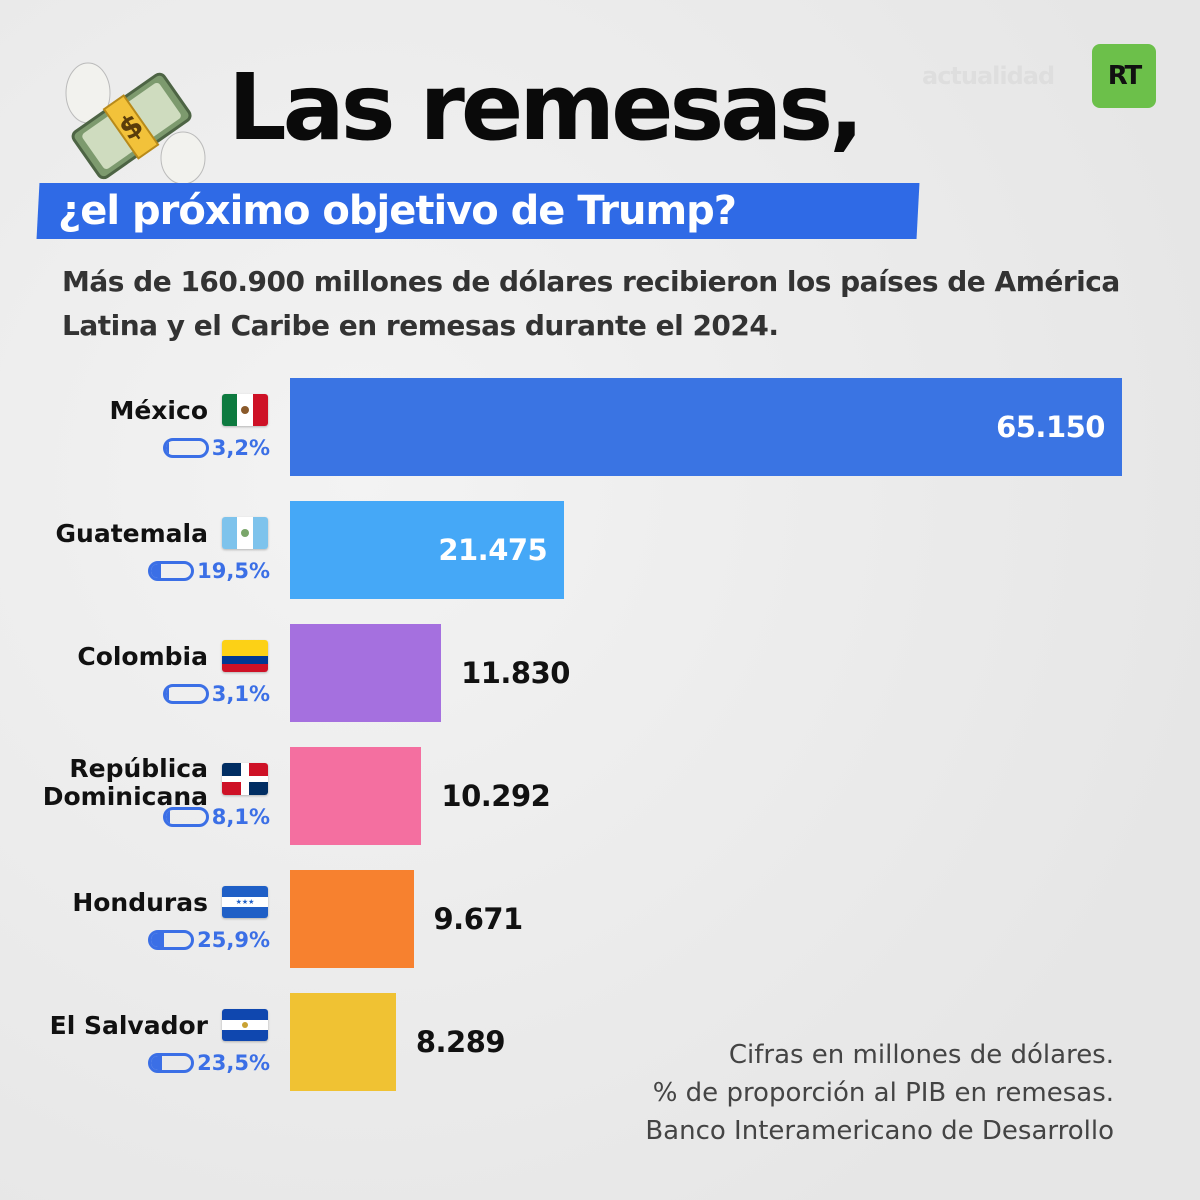 The height and width of the screenshot is (1200, 1200). I want to click on value-label: 21.475, so click(493, 550).